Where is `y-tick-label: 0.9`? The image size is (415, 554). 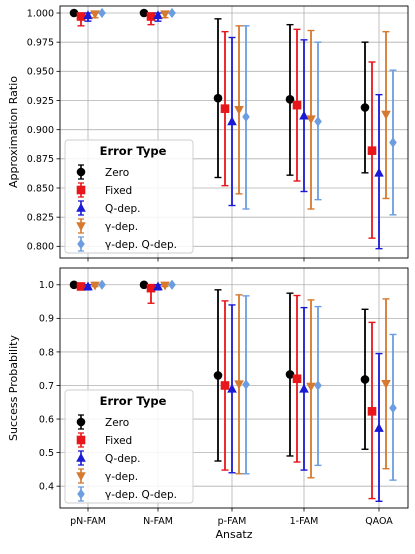
y-tick-label: 0.9 is located at coordinates (46, 319).